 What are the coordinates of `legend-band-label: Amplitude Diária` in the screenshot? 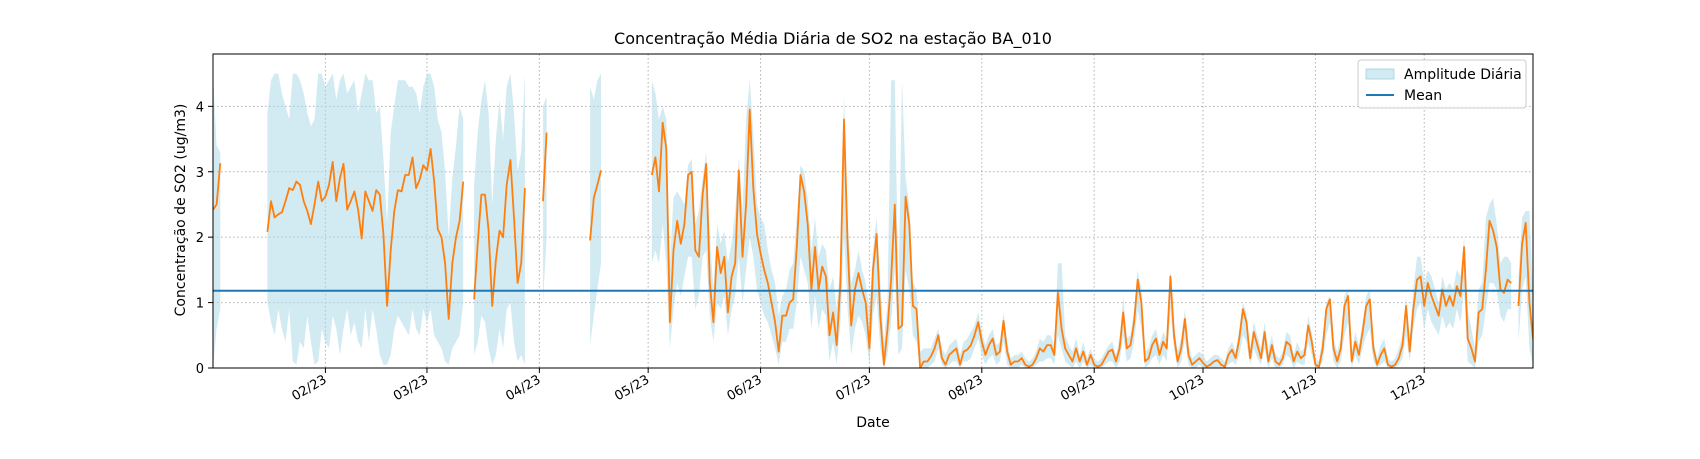 It's located at (1463, 75).